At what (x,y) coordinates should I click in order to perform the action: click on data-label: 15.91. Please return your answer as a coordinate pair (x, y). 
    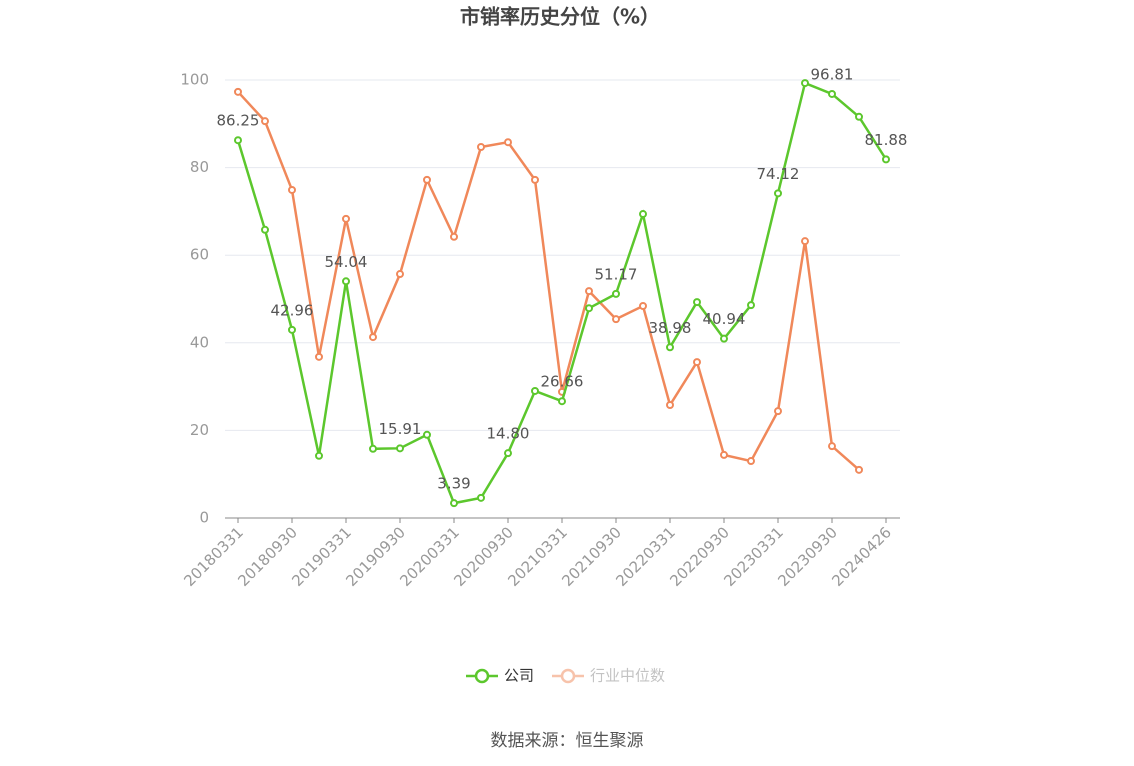
    Looking at the image, I should click on (400, 429).